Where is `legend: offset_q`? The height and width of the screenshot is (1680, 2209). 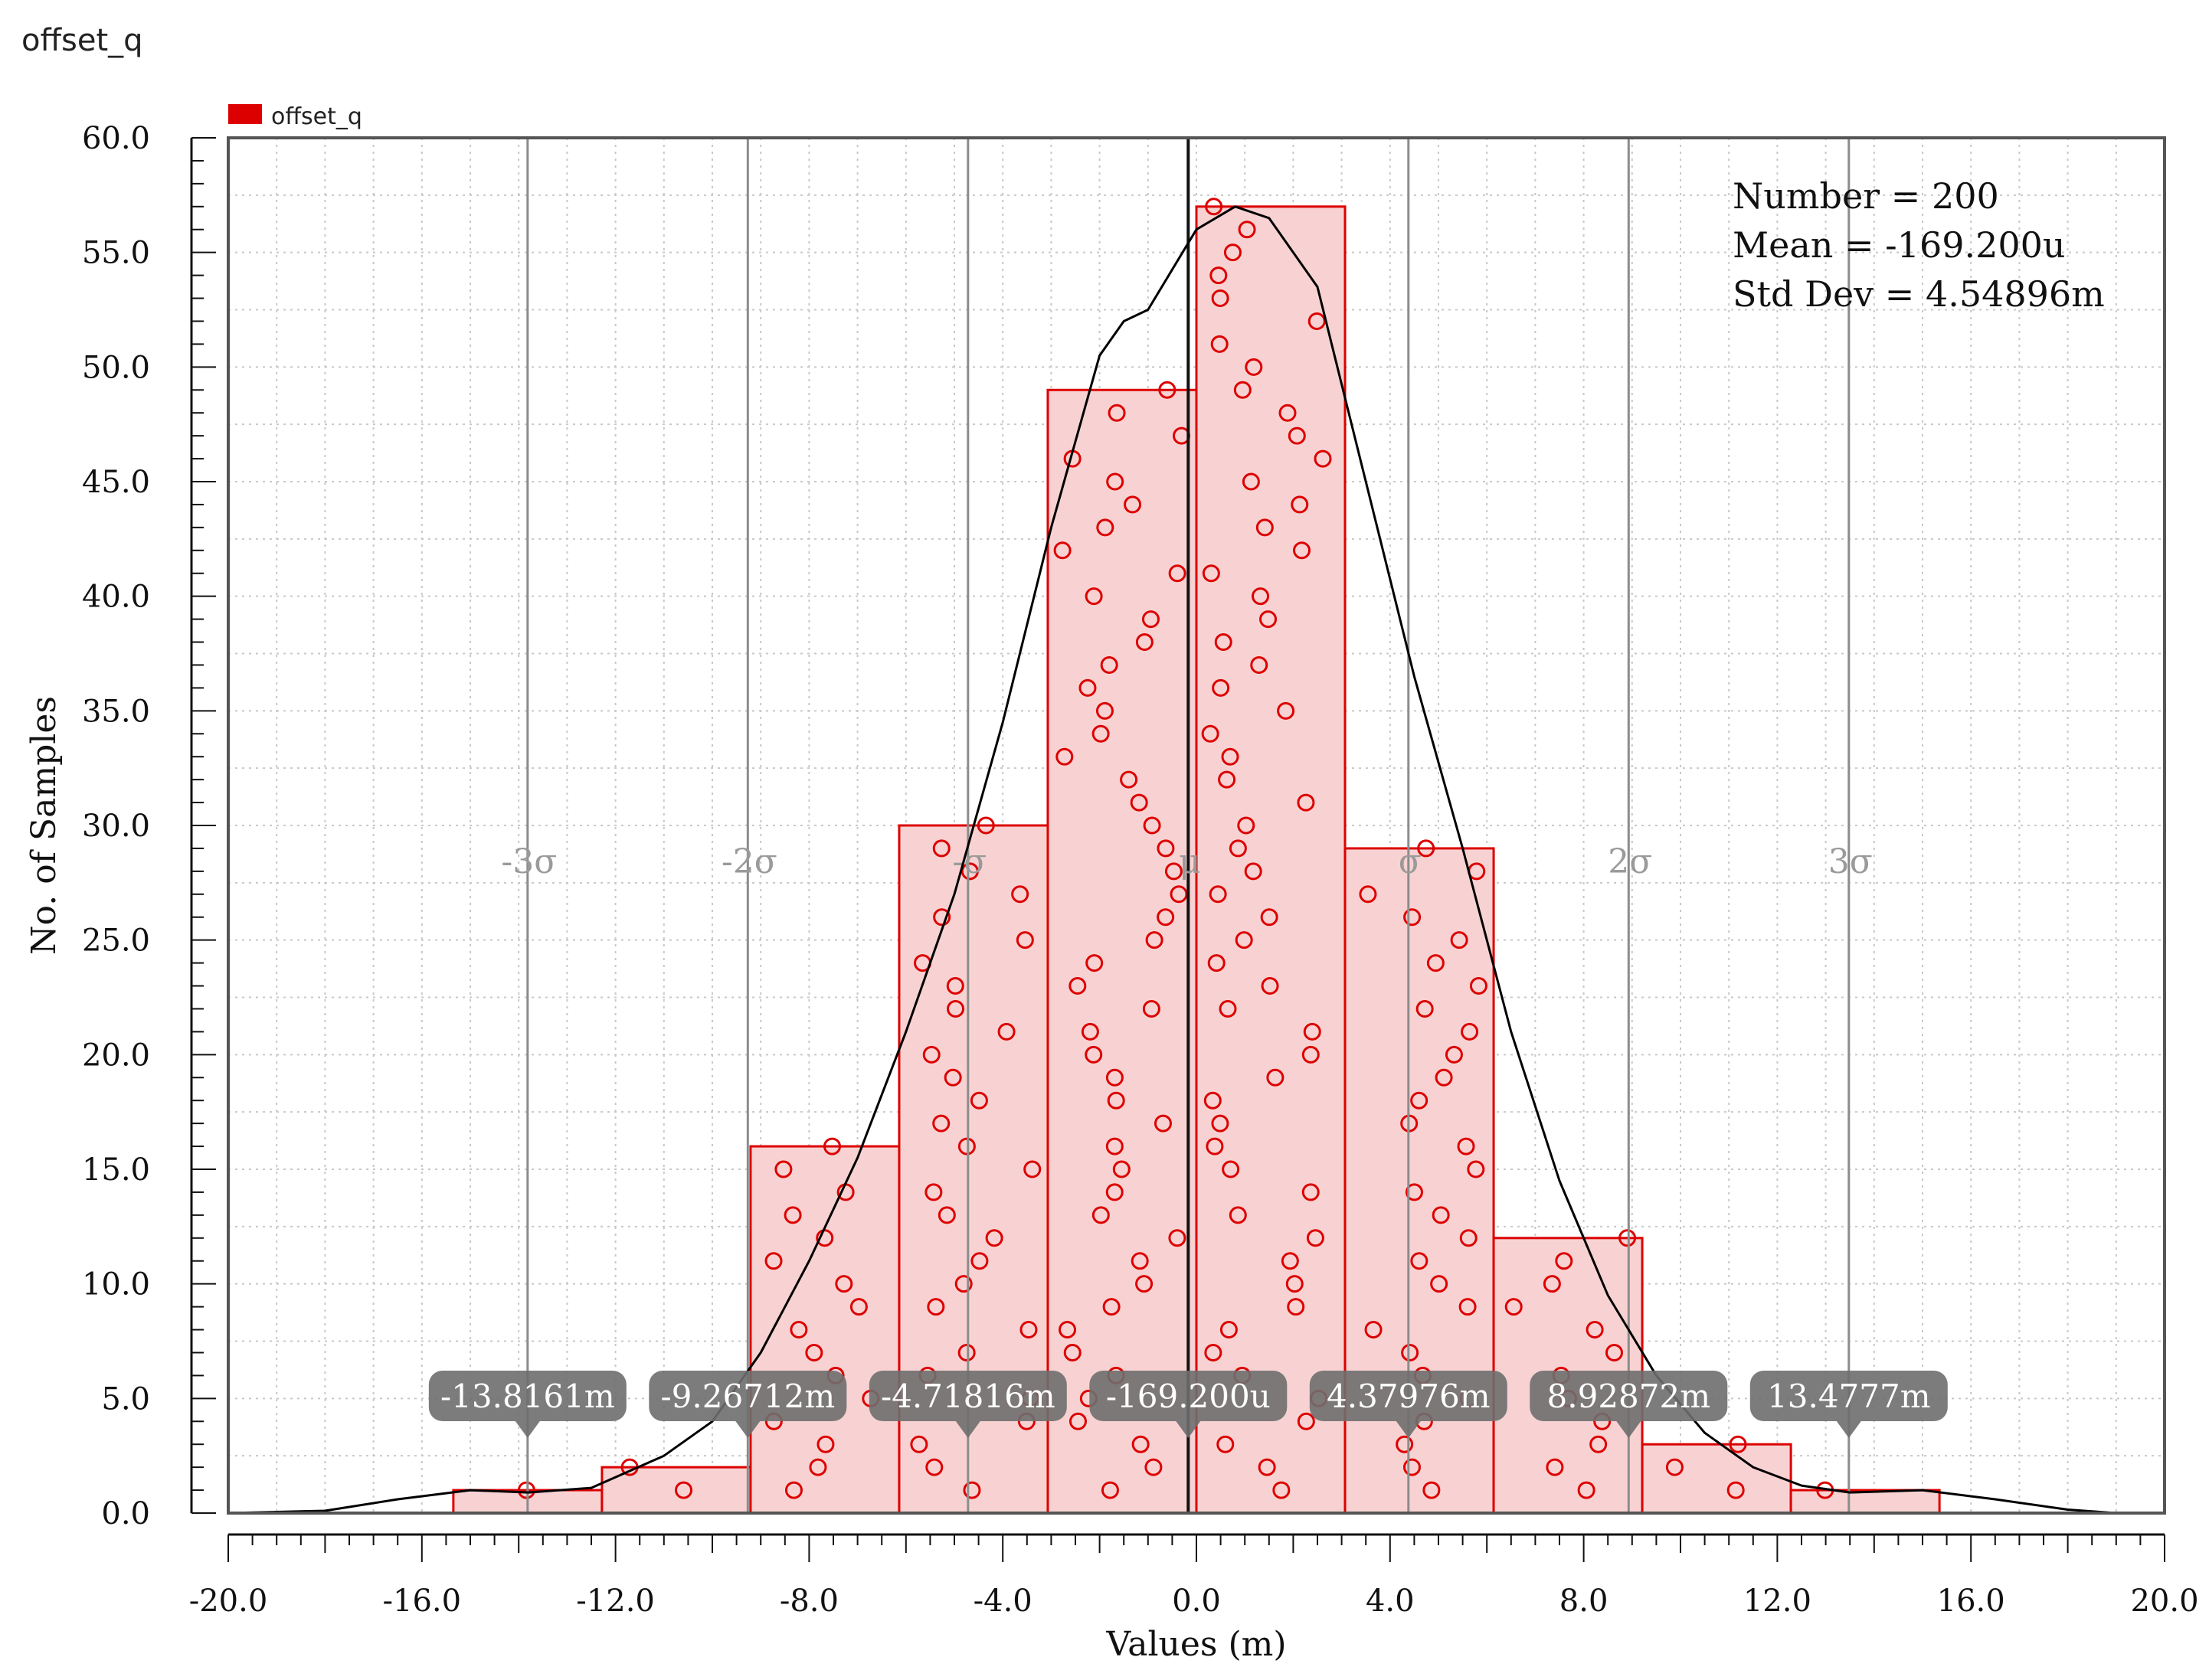
legend: offset_q is located at coordinates (295, 117).